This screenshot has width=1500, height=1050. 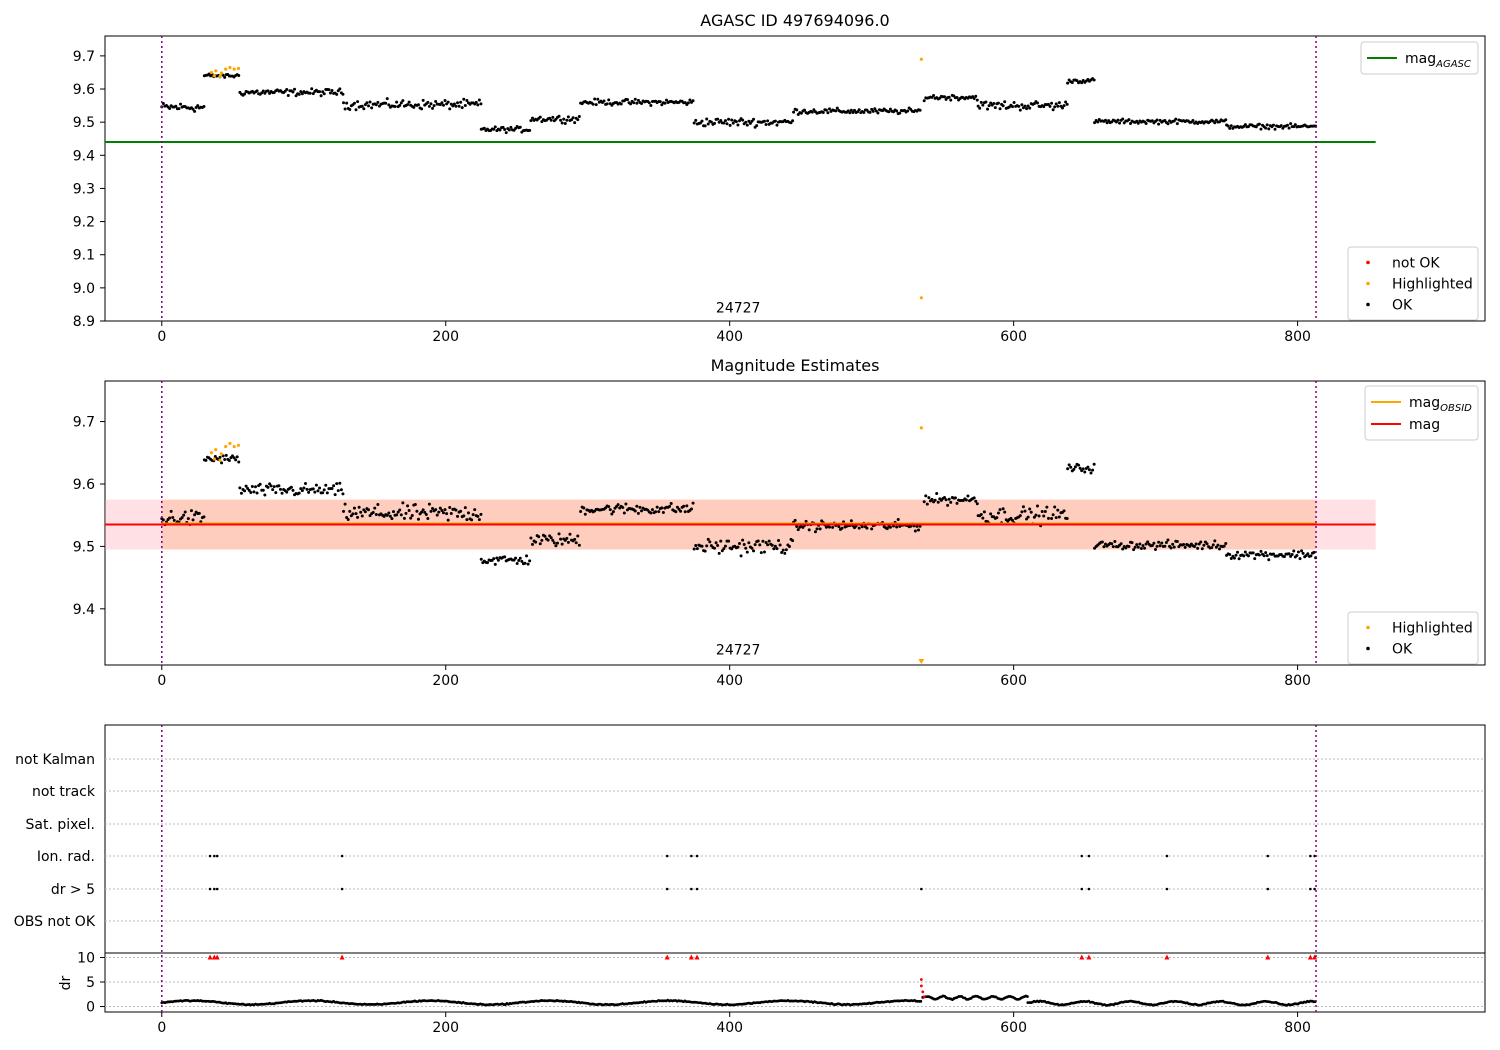 What do you see at coordinates (55, 760) in the screenshot?
I see `flag-row-label: not Kalman` at bounding box center [55, 760].